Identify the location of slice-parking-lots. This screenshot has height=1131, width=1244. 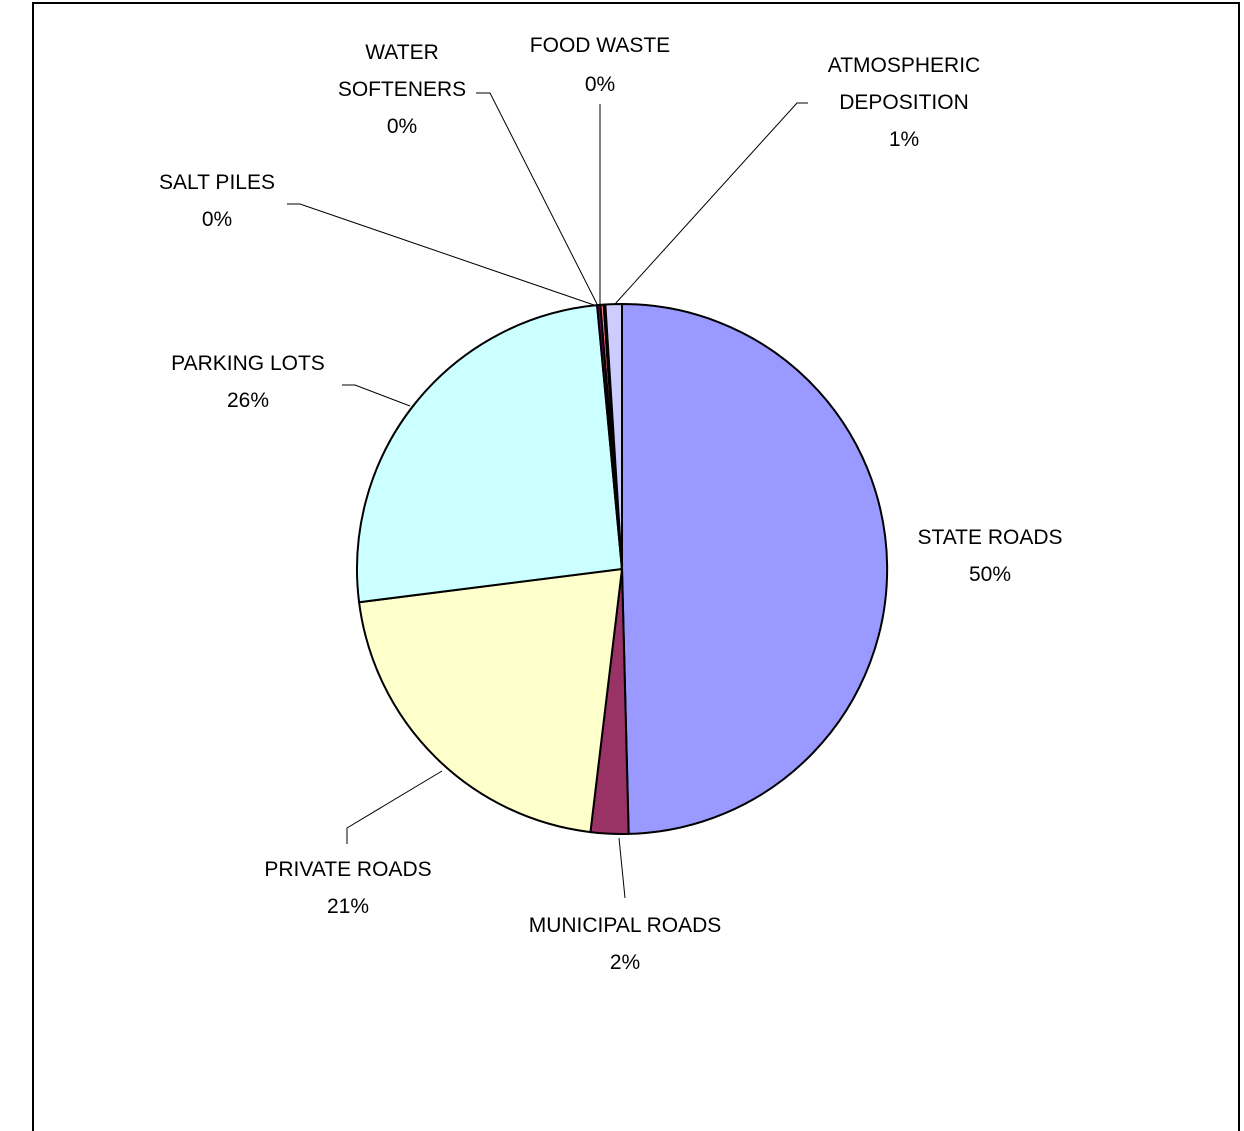
(489, 454).